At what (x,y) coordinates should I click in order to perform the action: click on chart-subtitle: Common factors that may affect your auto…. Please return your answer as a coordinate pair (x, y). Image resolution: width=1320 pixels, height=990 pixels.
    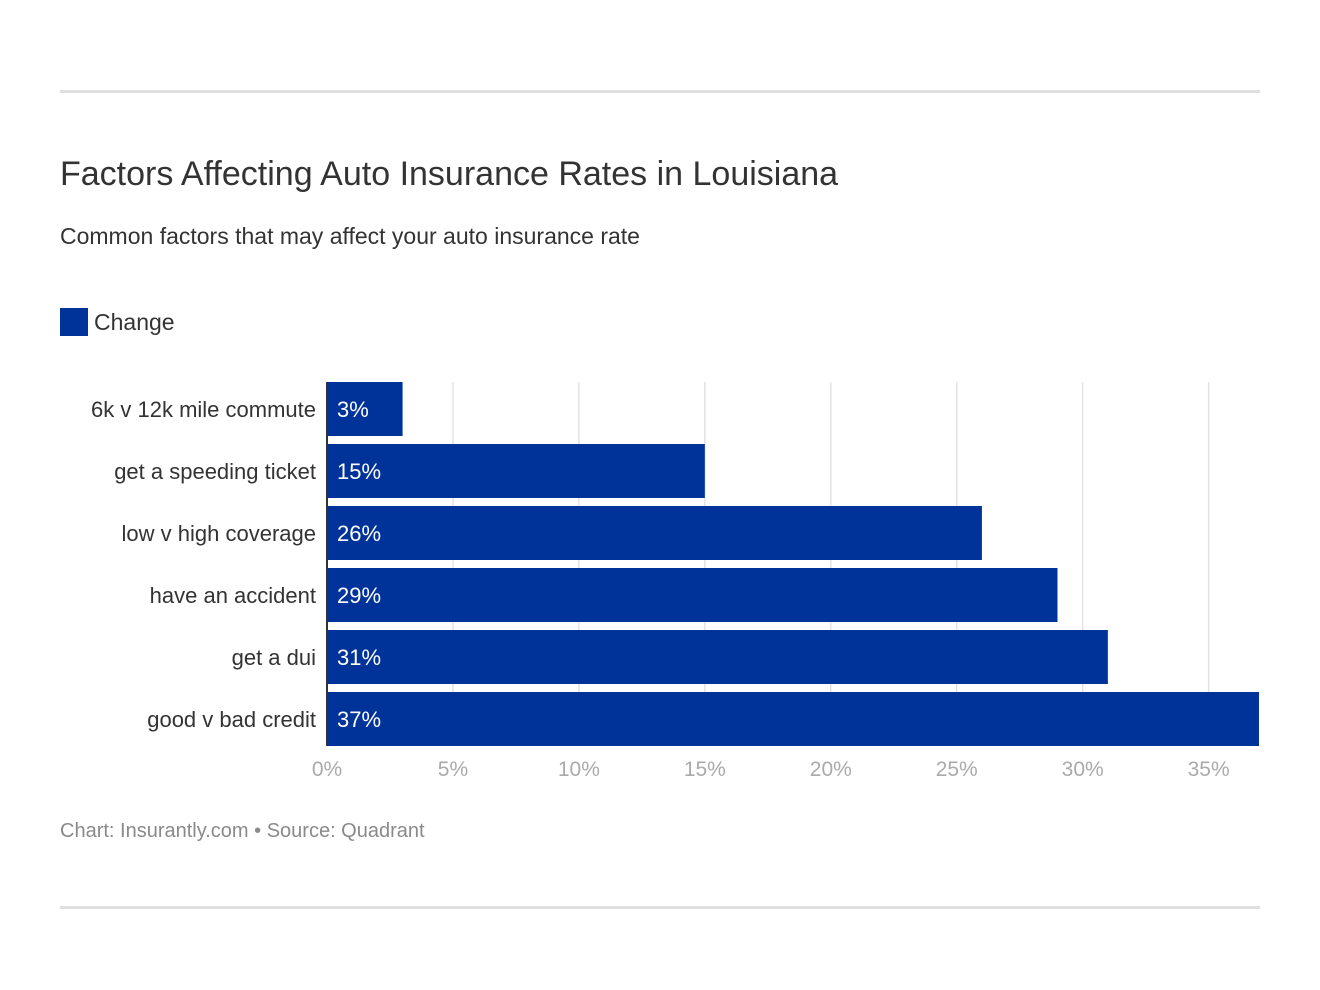
    Looking at the image, I should click on (350, 236).